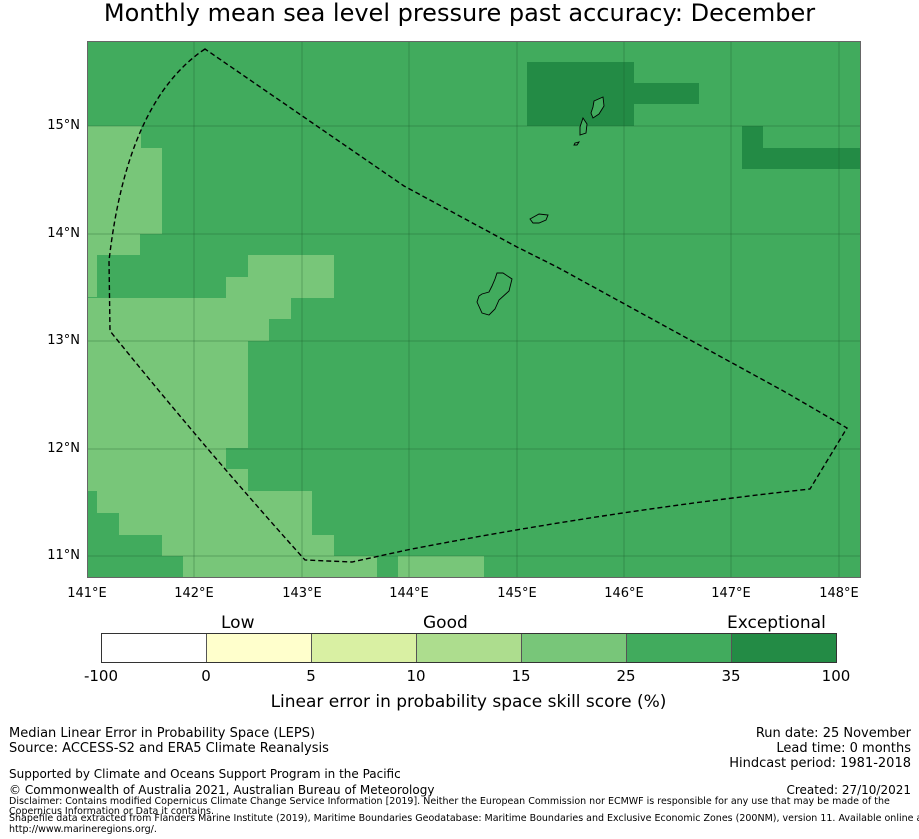  Describe the element at coordinates (820, 763) in the screenshot. I see `info-hindcast: Hindcast period: 1981-2018` at that location.